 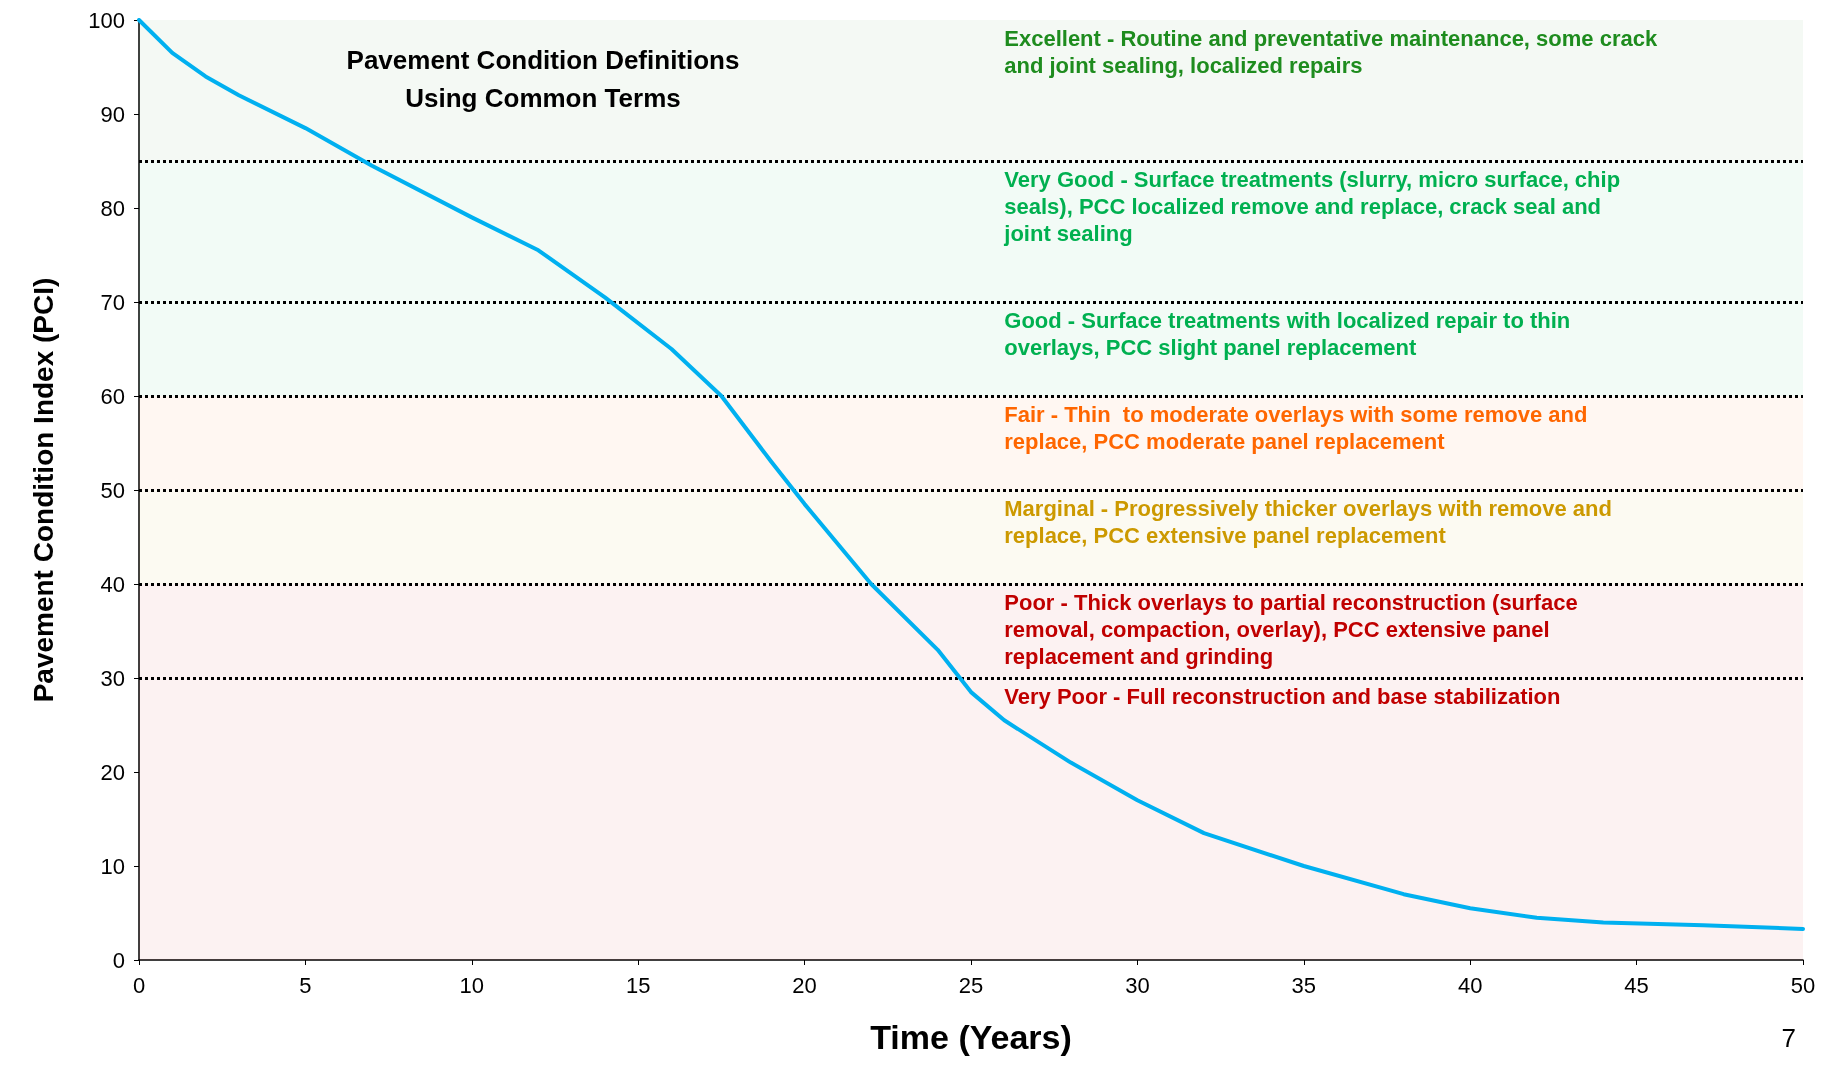 What do you see at coordinates (305, 985) in the screenshot?
I see `x-tick-label: 5` at bounding box center [305, 985].